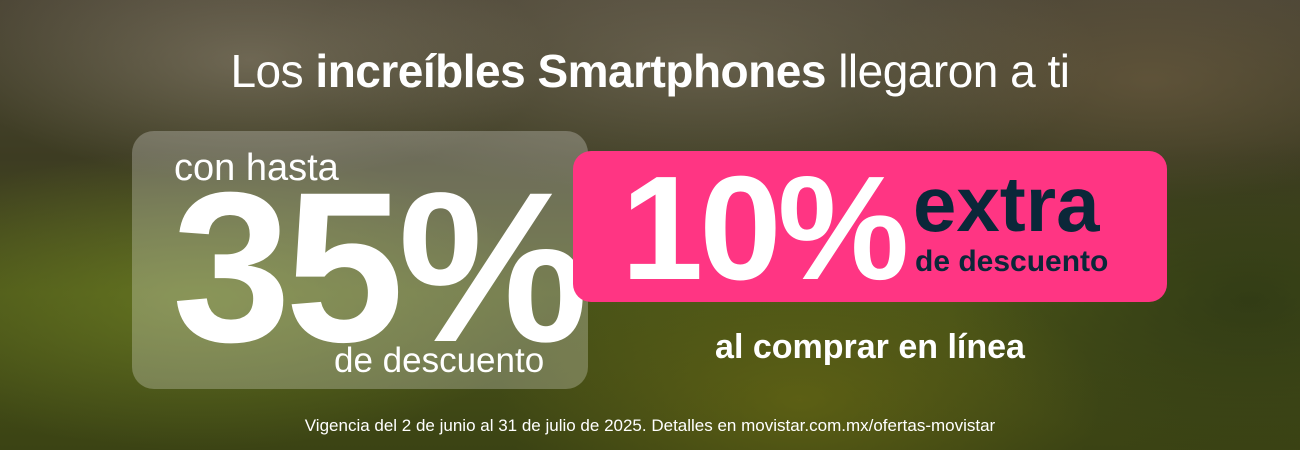  What do you see at coordinates (870, 347) in the screenshot?
I see `online-condition: al comprar en línea` at bounding box center [870, 347].